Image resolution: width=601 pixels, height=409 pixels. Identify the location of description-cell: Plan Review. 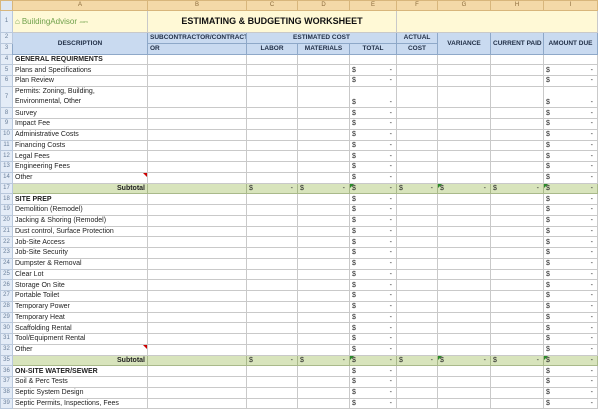
(80, 81).